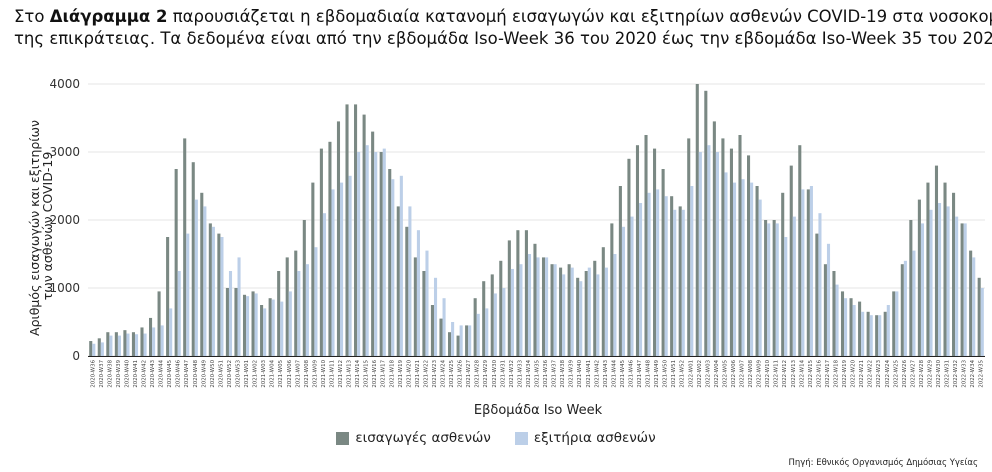 The image size is (992, 472). I want to click on x-tick-label: 2022-W04, so click(717, 373).